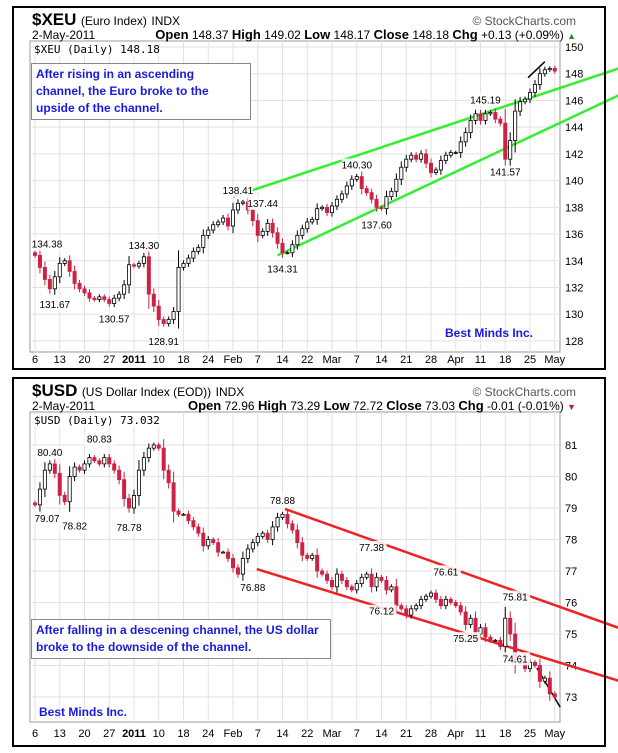 The width and height of the screenshot is (618, 753). I want to click on x-tick-label: 24, so click(208, 360).